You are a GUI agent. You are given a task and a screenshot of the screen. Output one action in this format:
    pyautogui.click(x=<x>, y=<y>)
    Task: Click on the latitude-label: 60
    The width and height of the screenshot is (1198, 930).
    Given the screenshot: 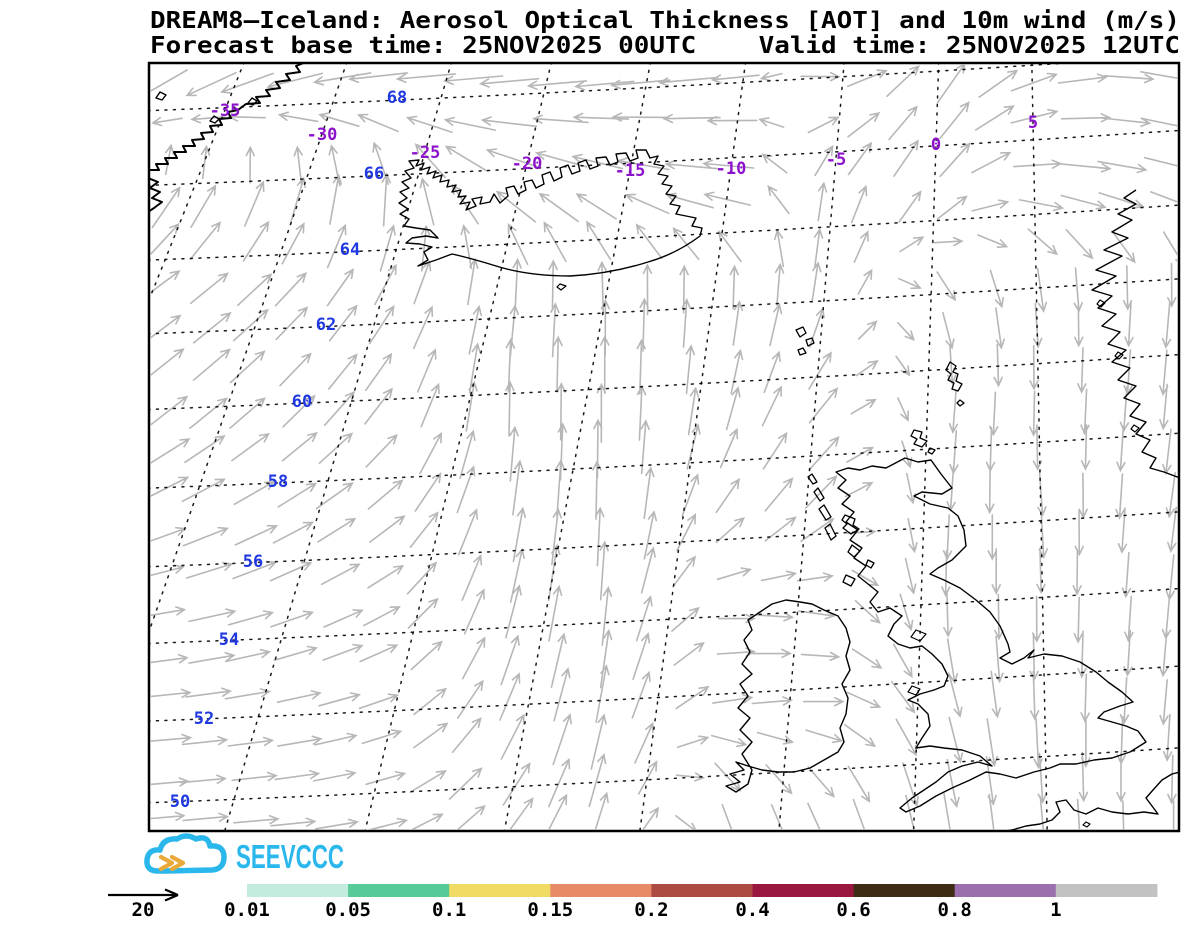 What is the action you would take?
    pyautogui.click(x=302, y=402)
    